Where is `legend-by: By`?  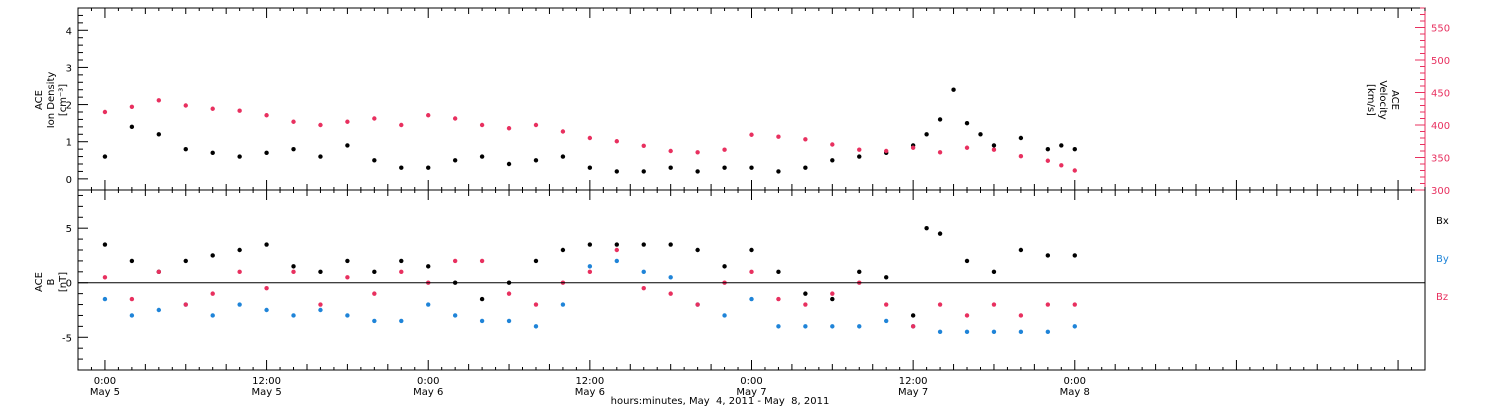 legend-by: By is located at coordinates (1442, 259).